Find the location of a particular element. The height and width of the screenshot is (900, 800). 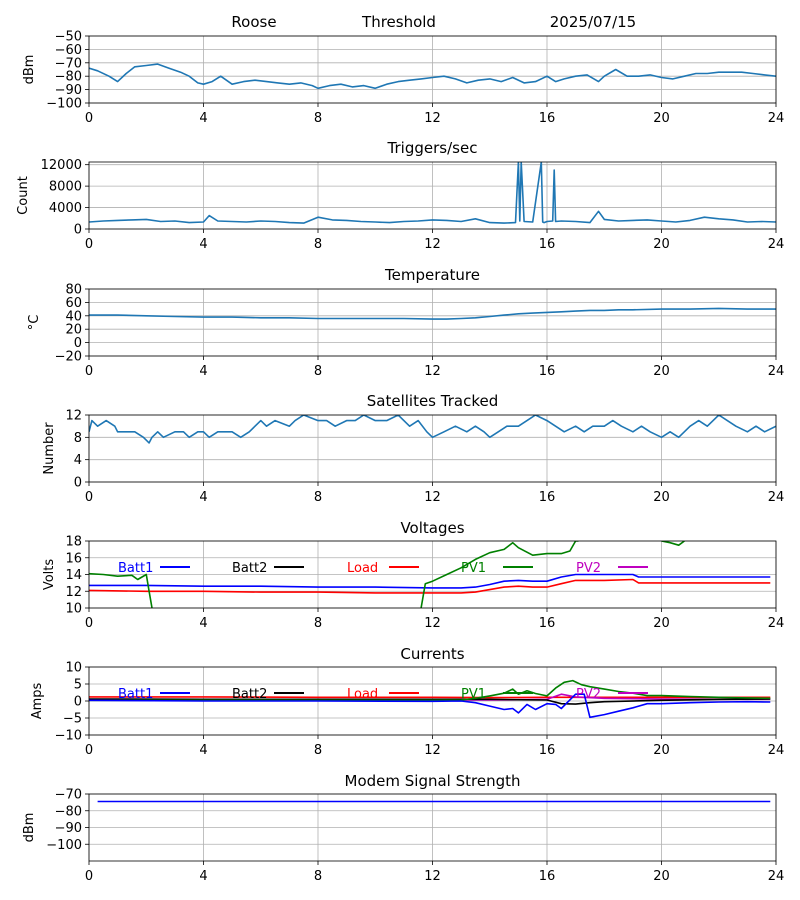

y-axis-label: Count is located at coordinates (23, 195).